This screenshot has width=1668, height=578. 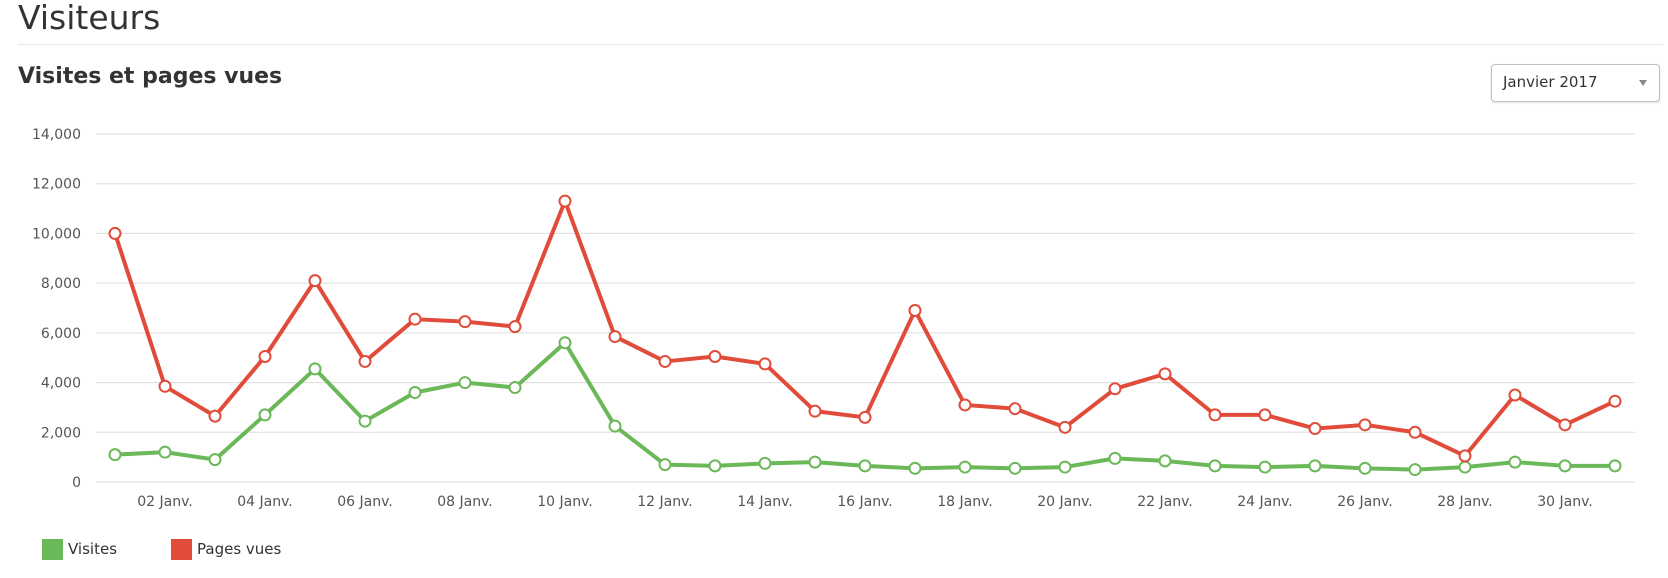 I want to click on x-tick-label: 26 Janv., so click(x=1365, y=502).